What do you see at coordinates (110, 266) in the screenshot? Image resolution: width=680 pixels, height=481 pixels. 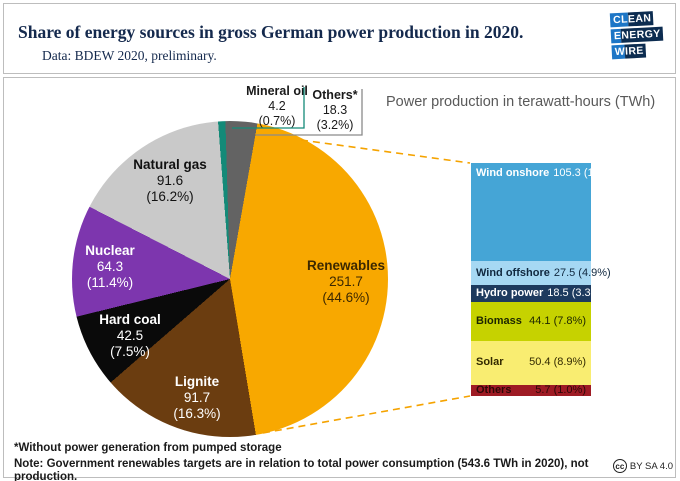 I see `pie-label-nuclear: Nuclear 64.3 (11.4%)` at bounding box center [110, 266].